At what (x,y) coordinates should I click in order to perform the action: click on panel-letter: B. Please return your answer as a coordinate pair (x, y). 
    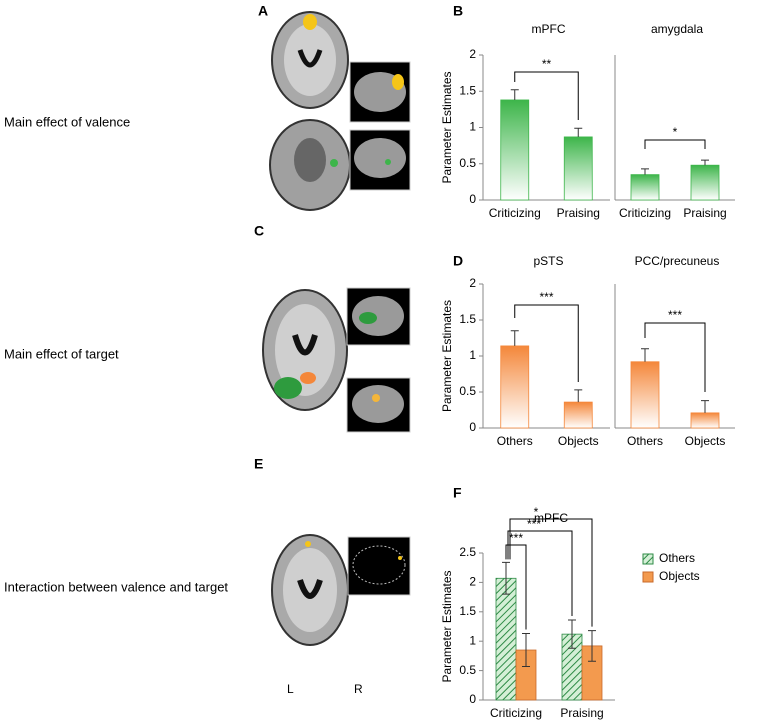
    Looking at the image, I should click on (458, 11).